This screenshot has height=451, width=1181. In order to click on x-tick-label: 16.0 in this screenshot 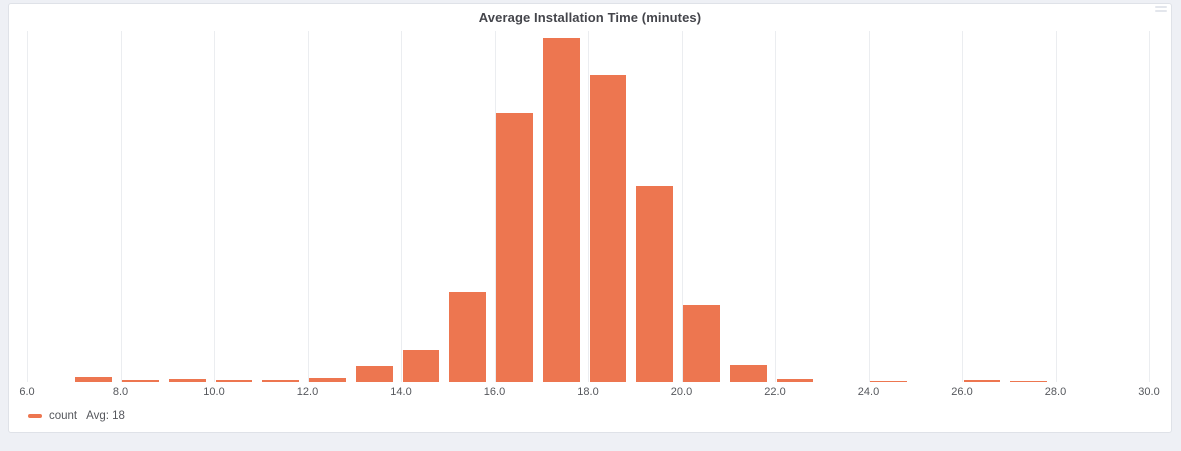, I will do `click(494, 392)`.